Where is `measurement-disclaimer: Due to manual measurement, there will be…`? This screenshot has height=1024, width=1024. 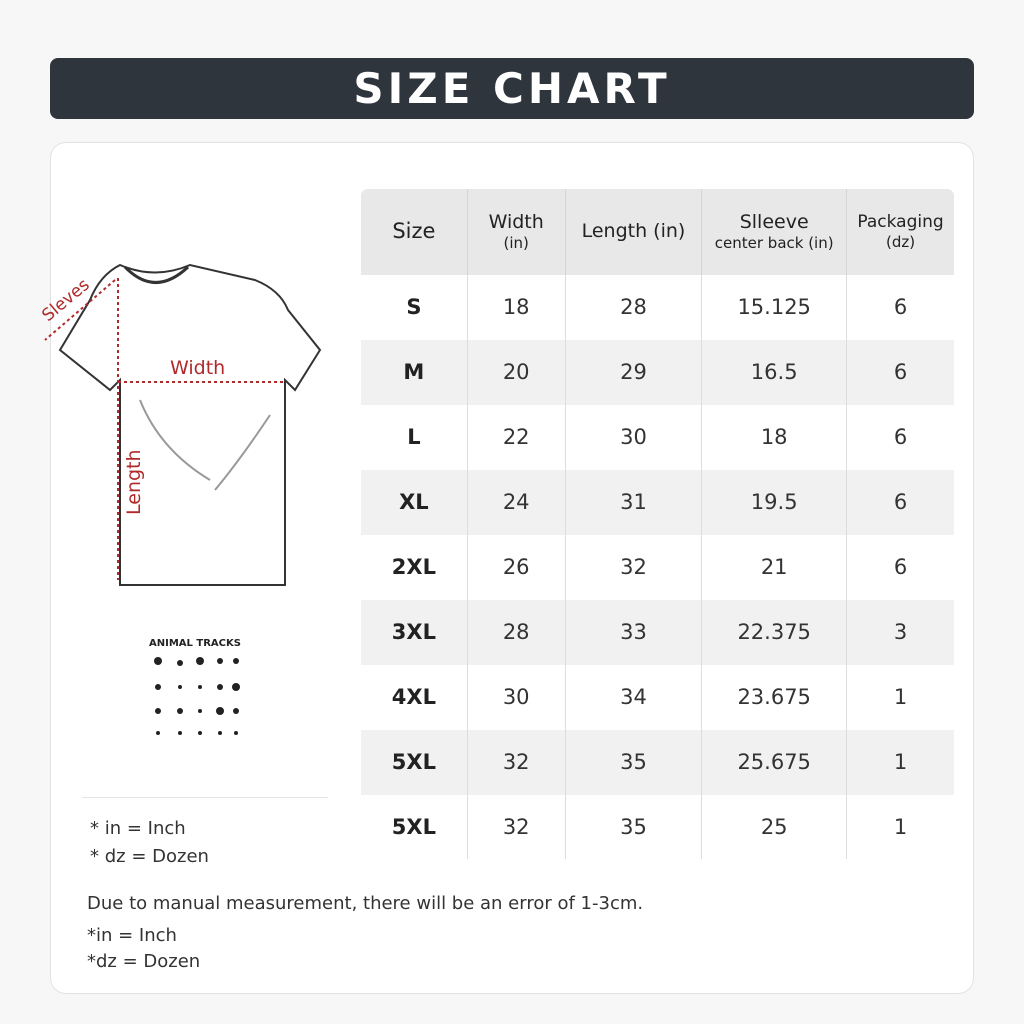 measurement-disclaimer: Due to manual measurement, there will be… is located at coordinates (365, 903).